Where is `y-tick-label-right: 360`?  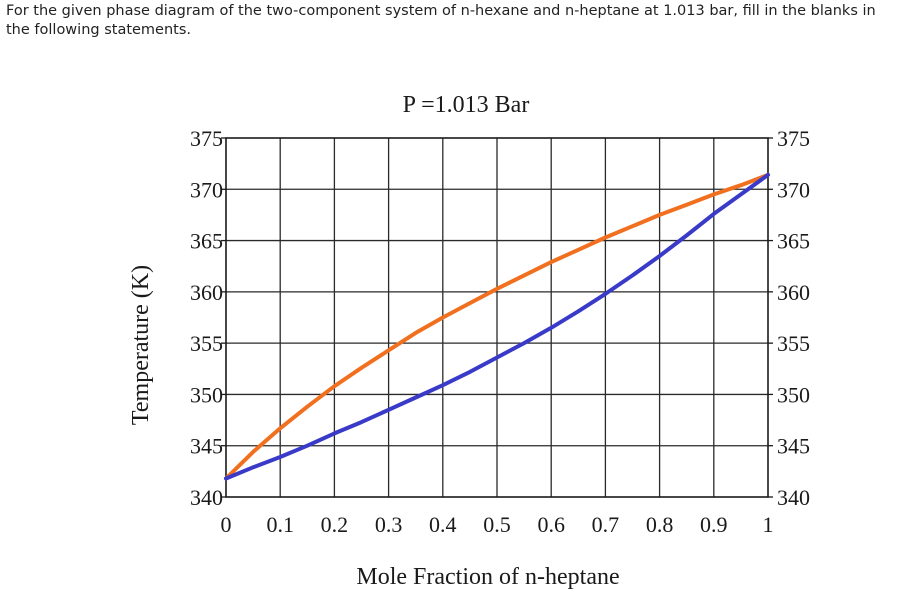 y-tick-label-right: 360 is located at coordinates (793, 292).